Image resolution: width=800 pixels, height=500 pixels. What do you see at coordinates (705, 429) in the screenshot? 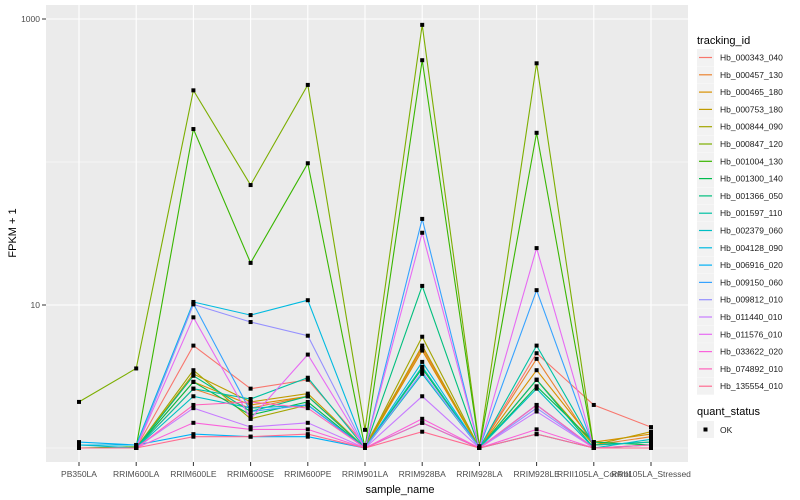
I see `legend-point-icon` at bounding box center [705, 429].